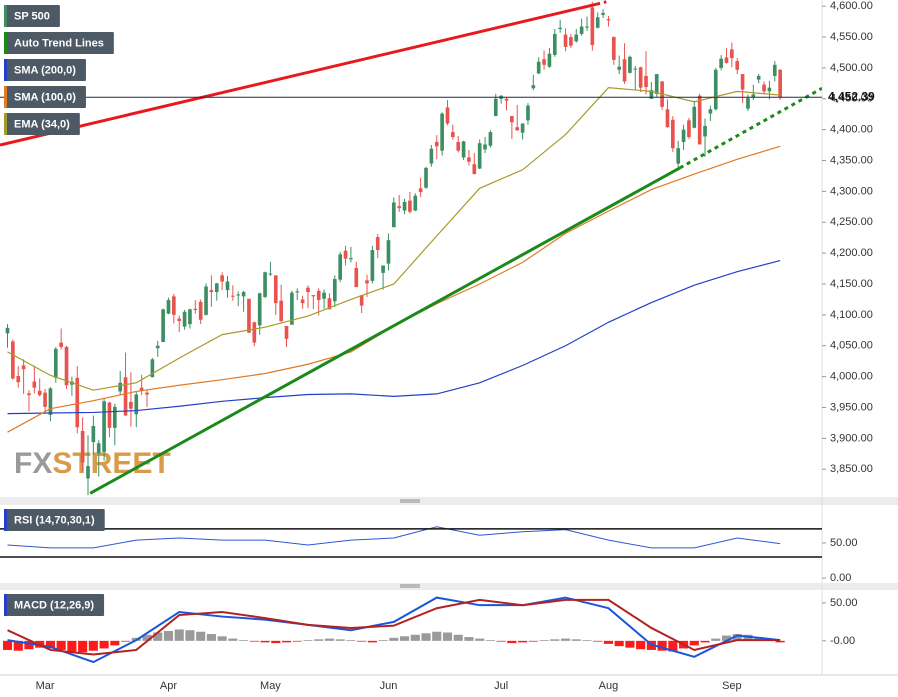 Image resolution: width=898 pixels, height=697 pixels. Describe the element at coordinates (54, 520) in the screenshot. I see `panel-title: RSI (14,70,30,1)` at that location.